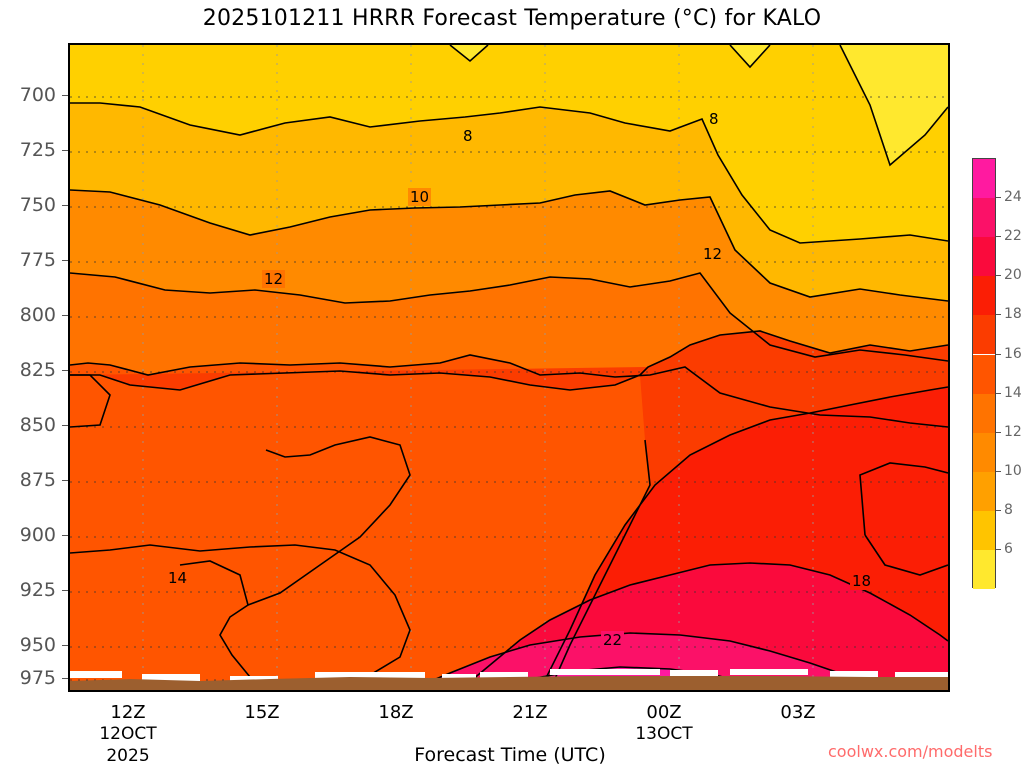 This screenshot has height=768, width=1024. Describe the element at coordinates (821, 105) in the screenshot. I see `band-4-6-right` at that location.